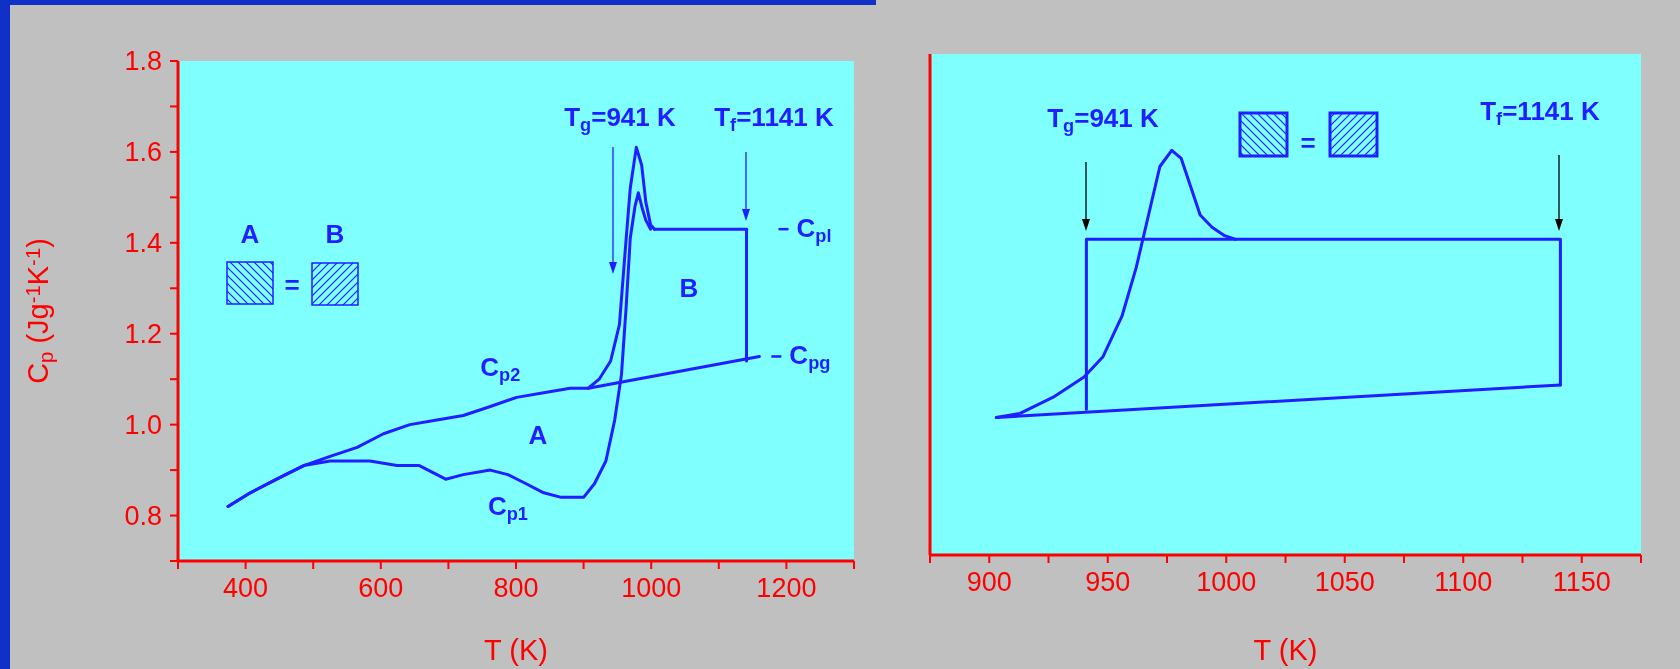 This screenshot has width=1680, height=669. I want to click on x-tick-label: 400, so click(246, 588).